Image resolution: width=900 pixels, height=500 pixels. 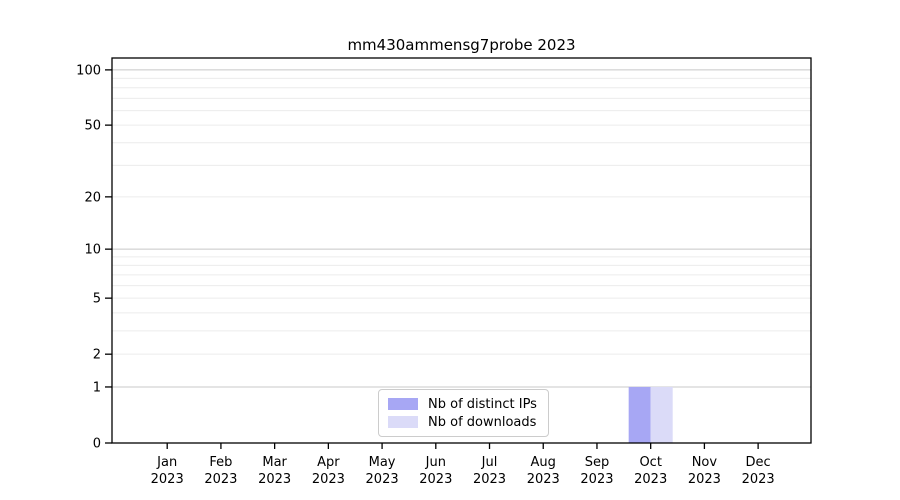 What do you see at coordinates (650, 462) in the screenshot?
I see `x-tick-label-month: Oct` at bounding box center [650, 462].